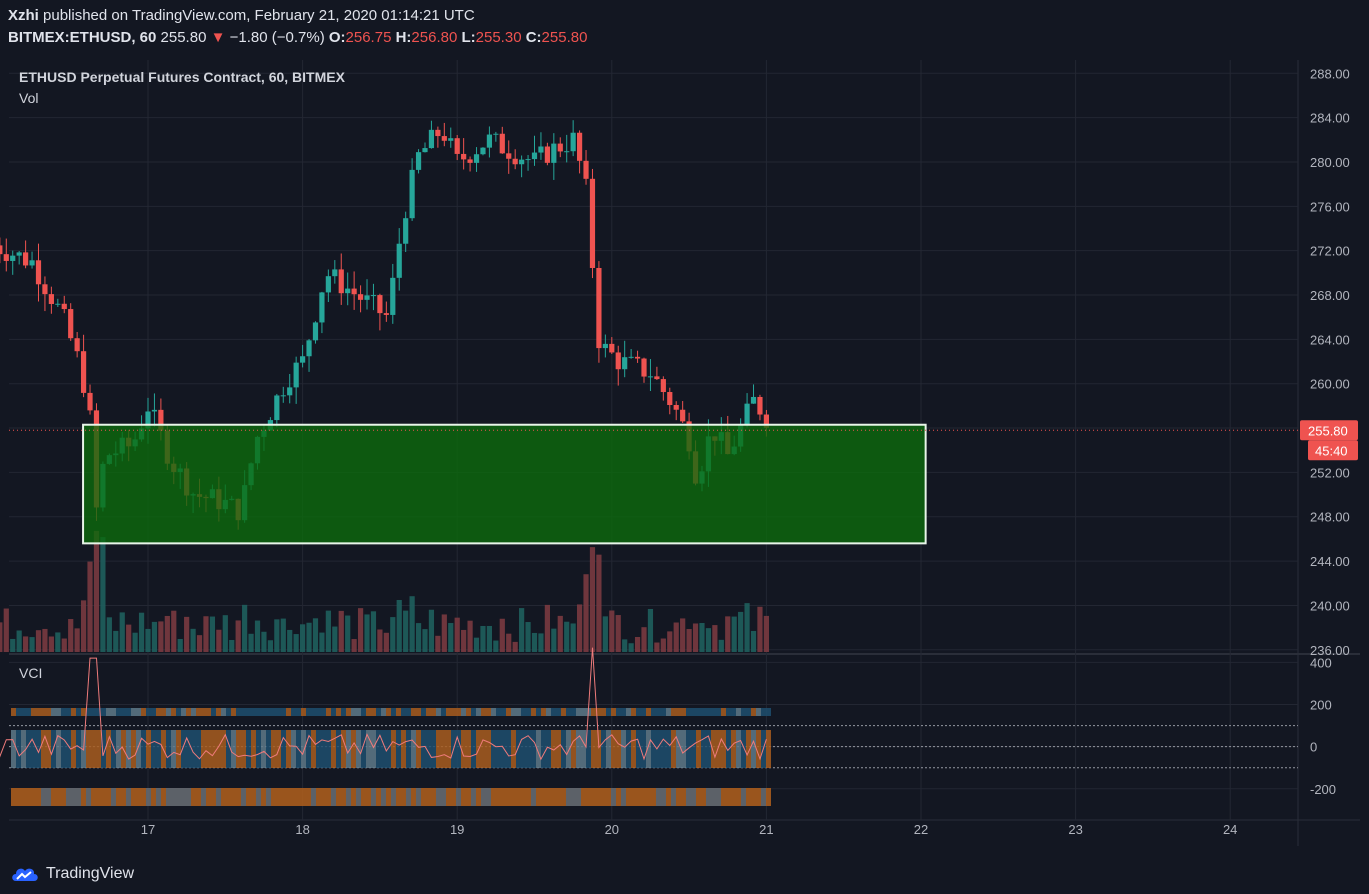  Describe the element at coordinates (612, 829) in the screenshot. I see `x-tick-label: 20` at that location.